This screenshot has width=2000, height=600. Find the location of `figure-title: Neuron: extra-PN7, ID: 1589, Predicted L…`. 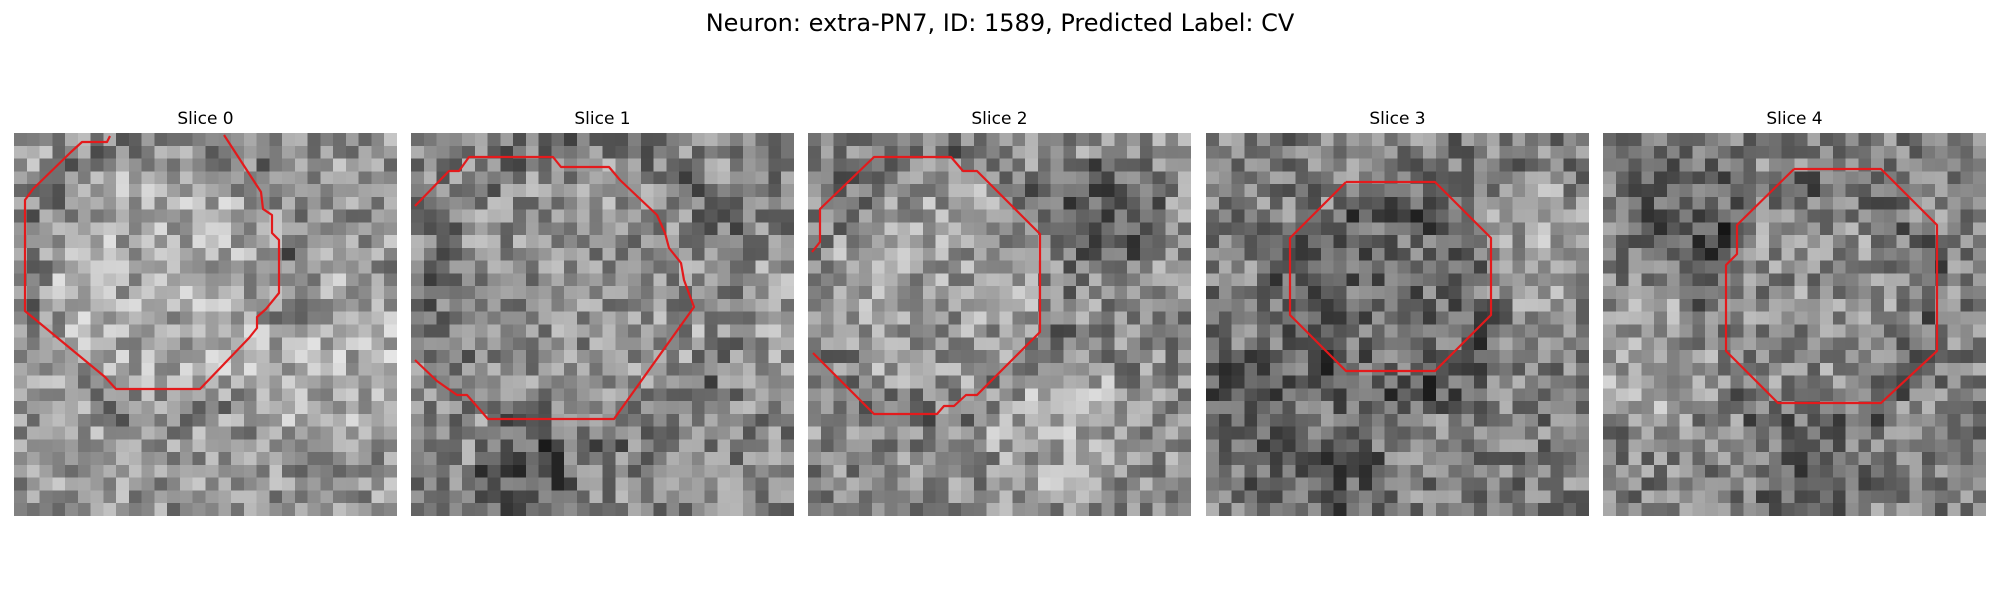

figure-title: Neuron: extra-PN7, ID: 1589, Predicted L… is located at coordinates (1000, 23).